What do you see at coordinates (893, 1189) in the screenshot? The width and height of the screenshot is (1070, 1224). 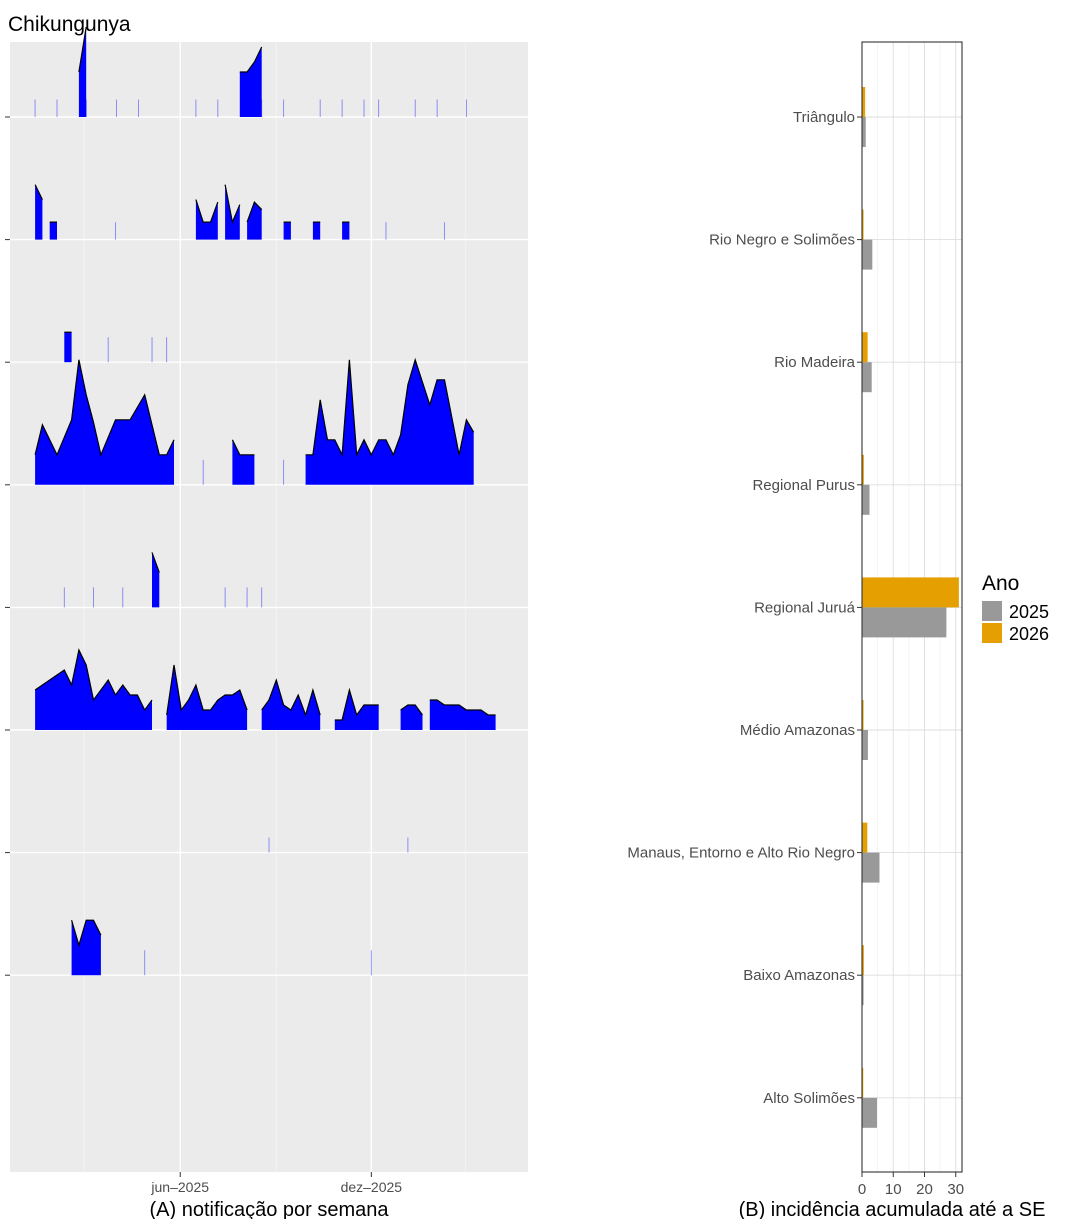 I see `x-tick-label: 10` at bounding box center [893, 1189].